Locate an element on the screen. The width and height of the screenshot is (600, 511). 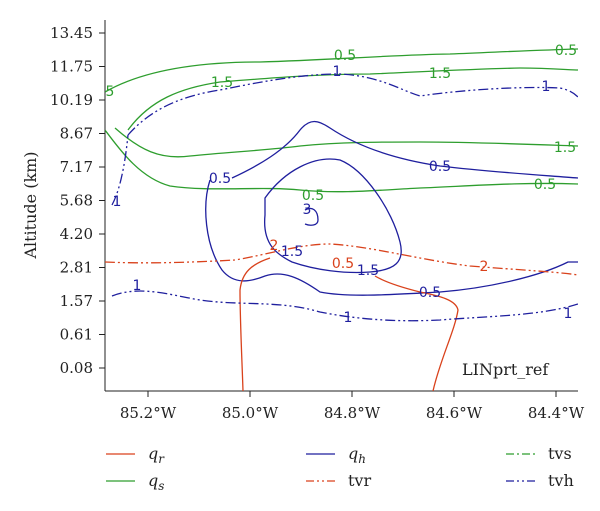
y-tick-label: 8.67 is located at coordinates (76, 134).